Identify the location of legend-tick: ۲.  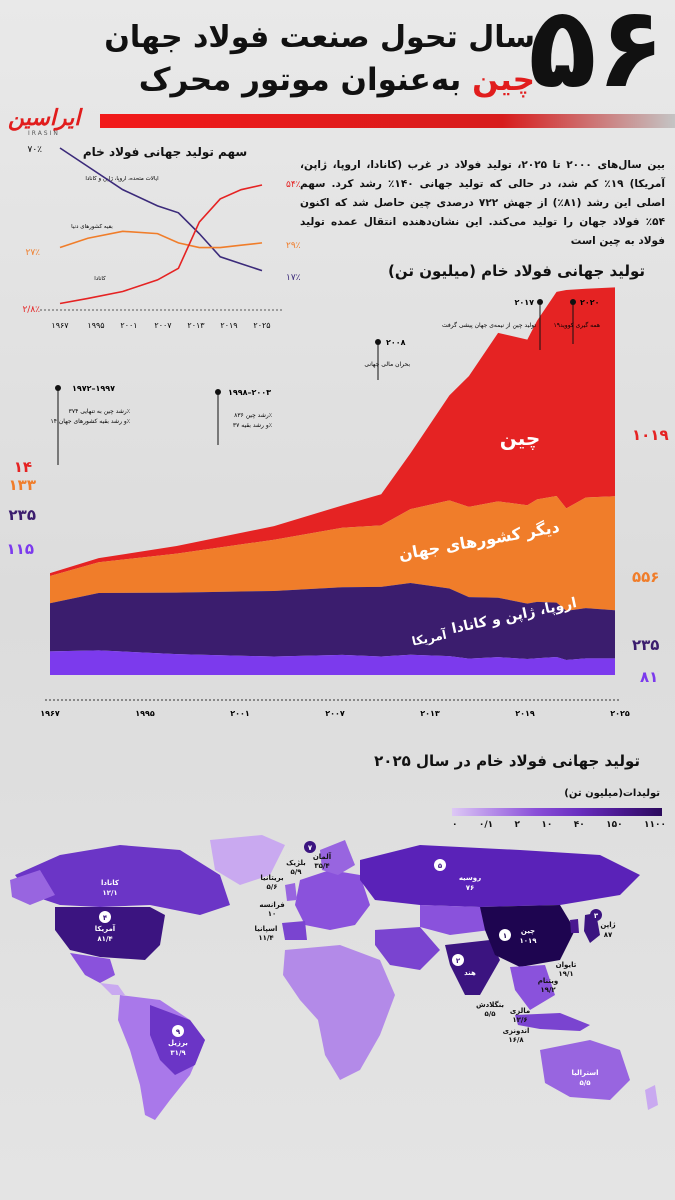
(517, 825).